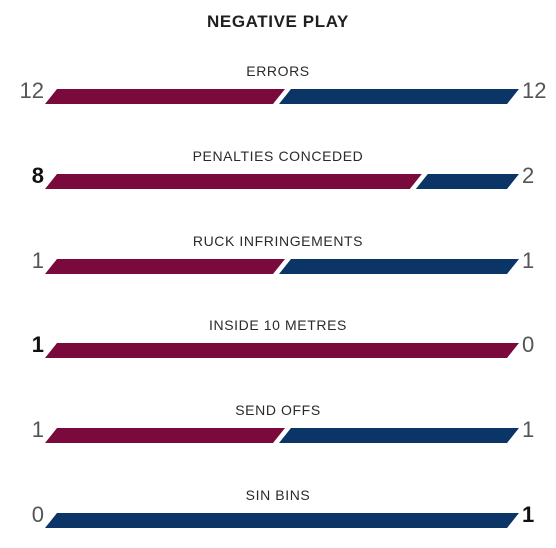 The height and width of the screenshot is (548, 556). I want to click on stat-label: RUCK INFRINGEMENTS, so click(278, 241).